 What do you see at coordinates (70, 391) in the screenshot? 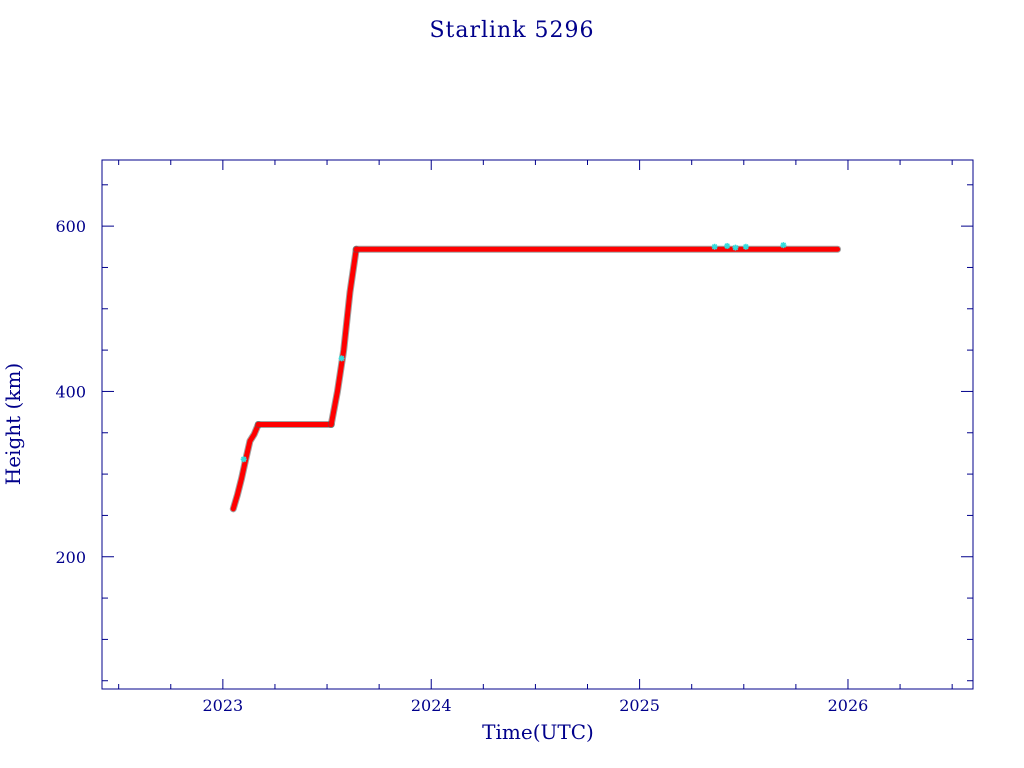
I see `y-tick-label: 400` at bounding box center [70, 391].